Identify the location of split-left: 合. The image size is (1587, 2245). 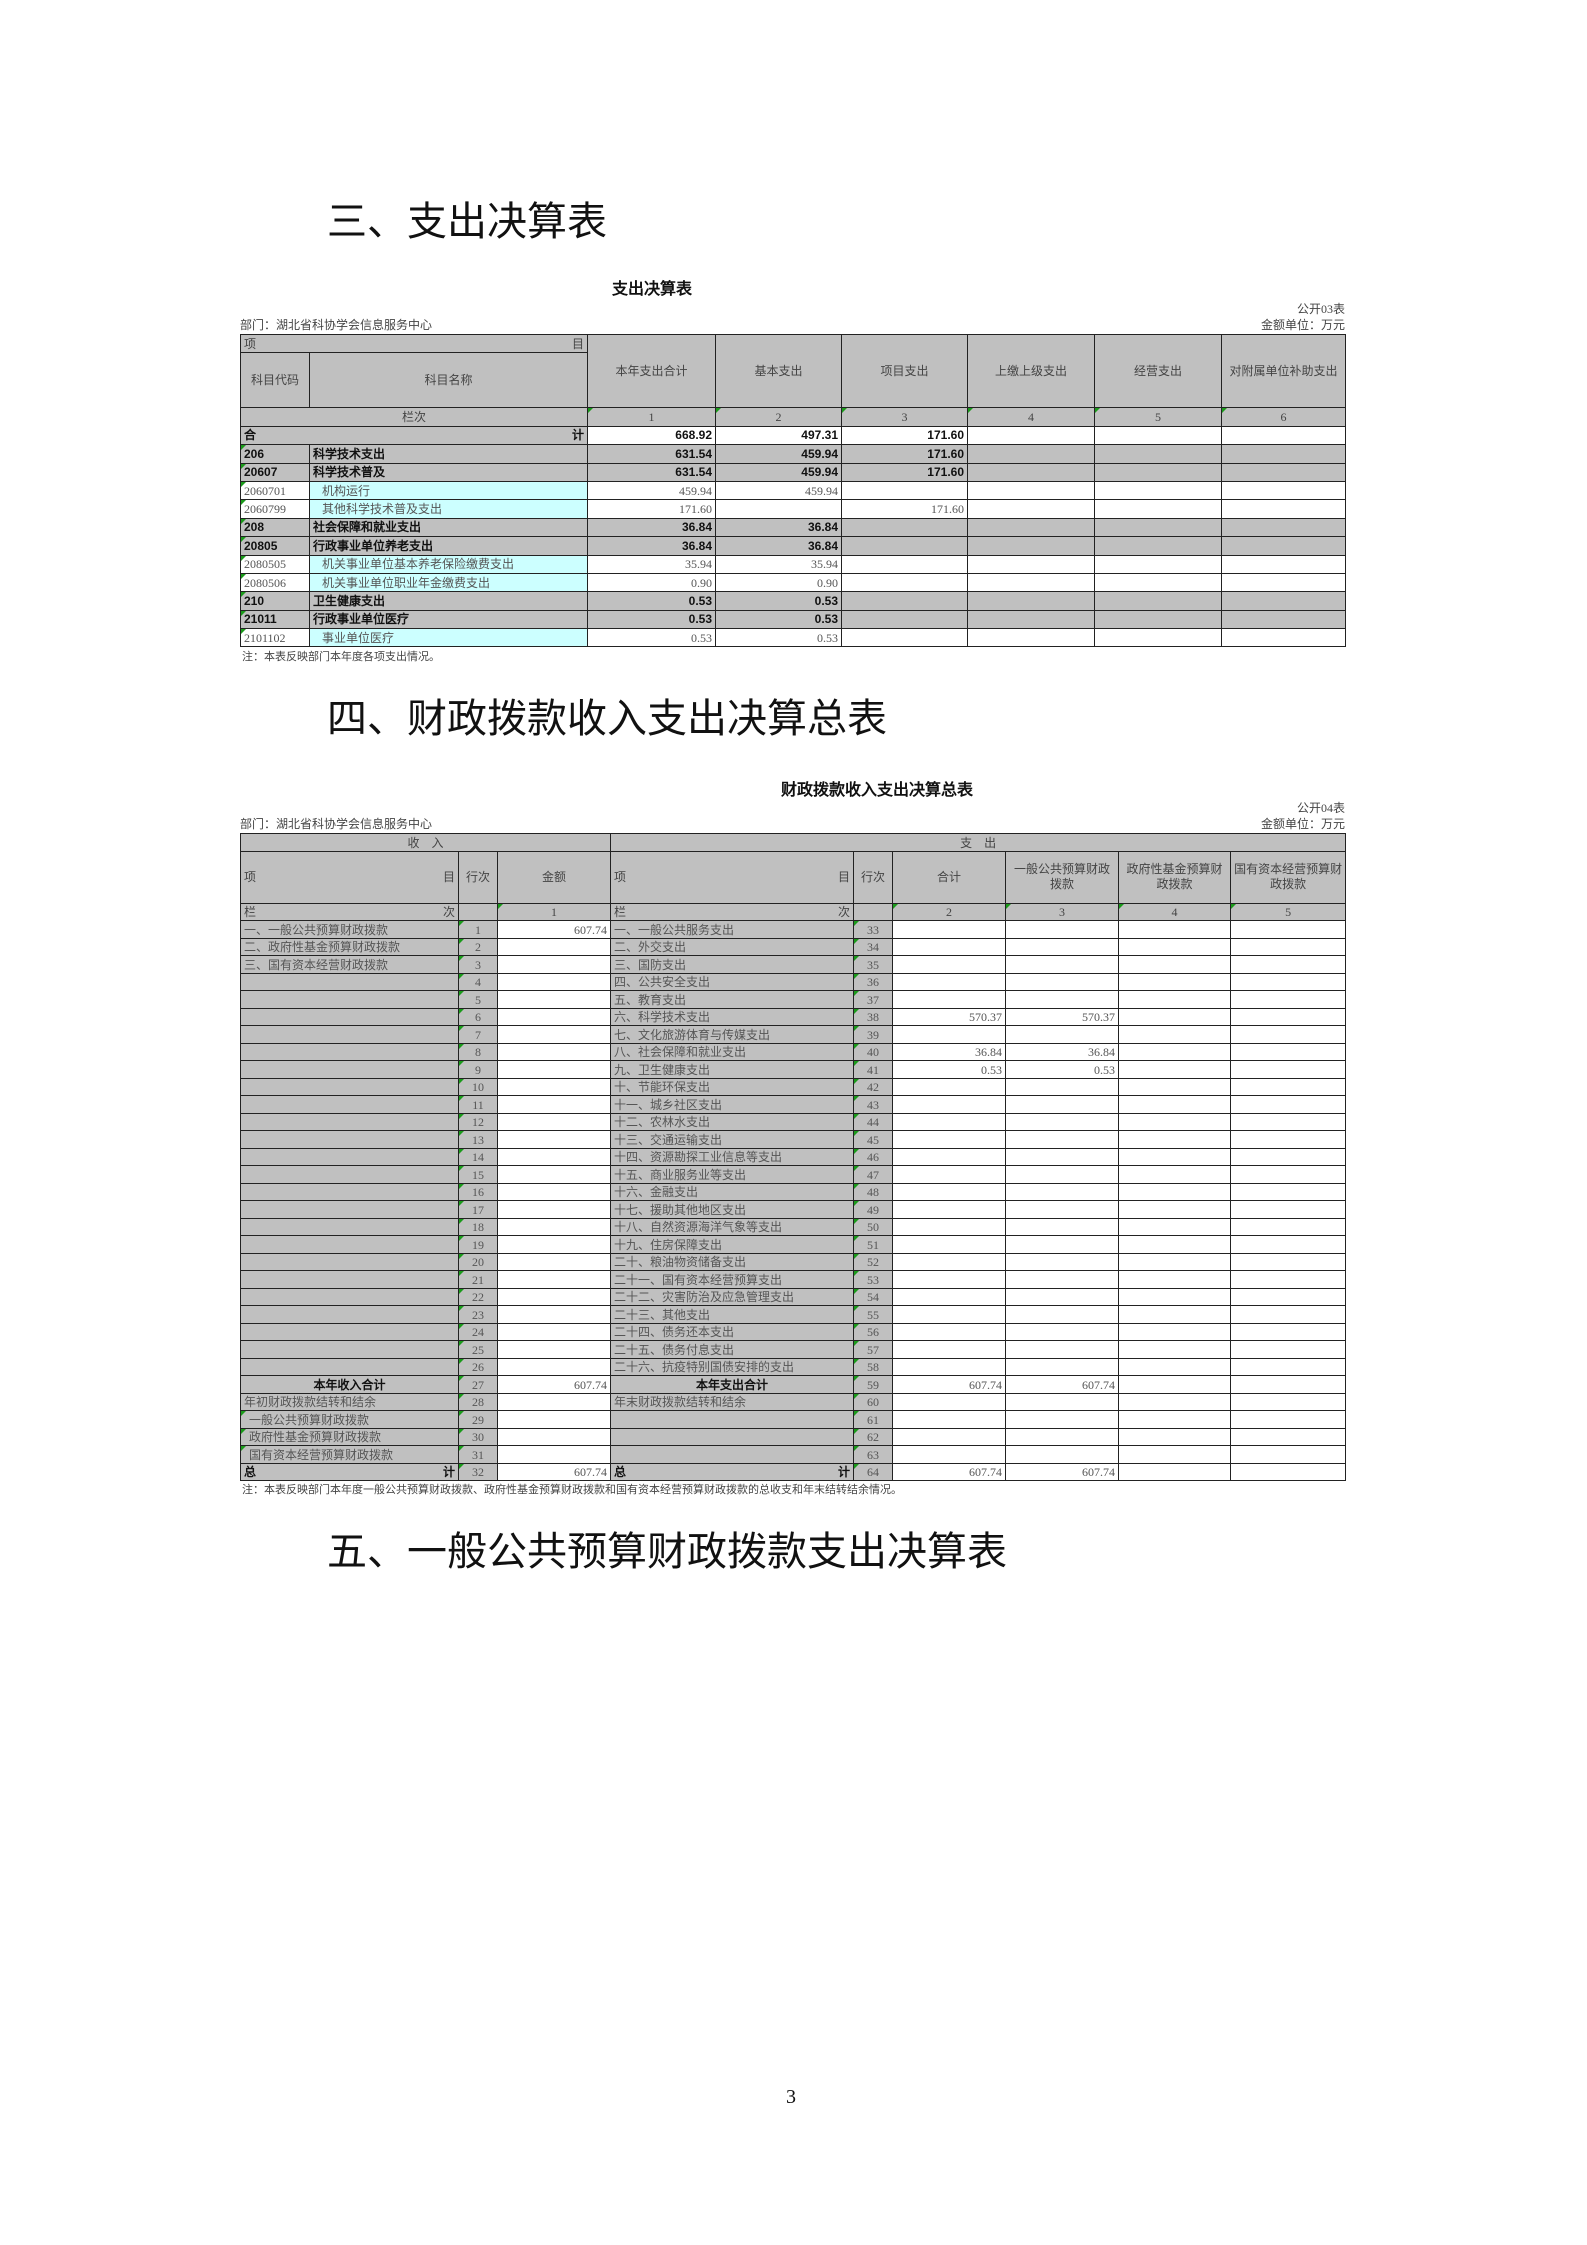
(250, 435).